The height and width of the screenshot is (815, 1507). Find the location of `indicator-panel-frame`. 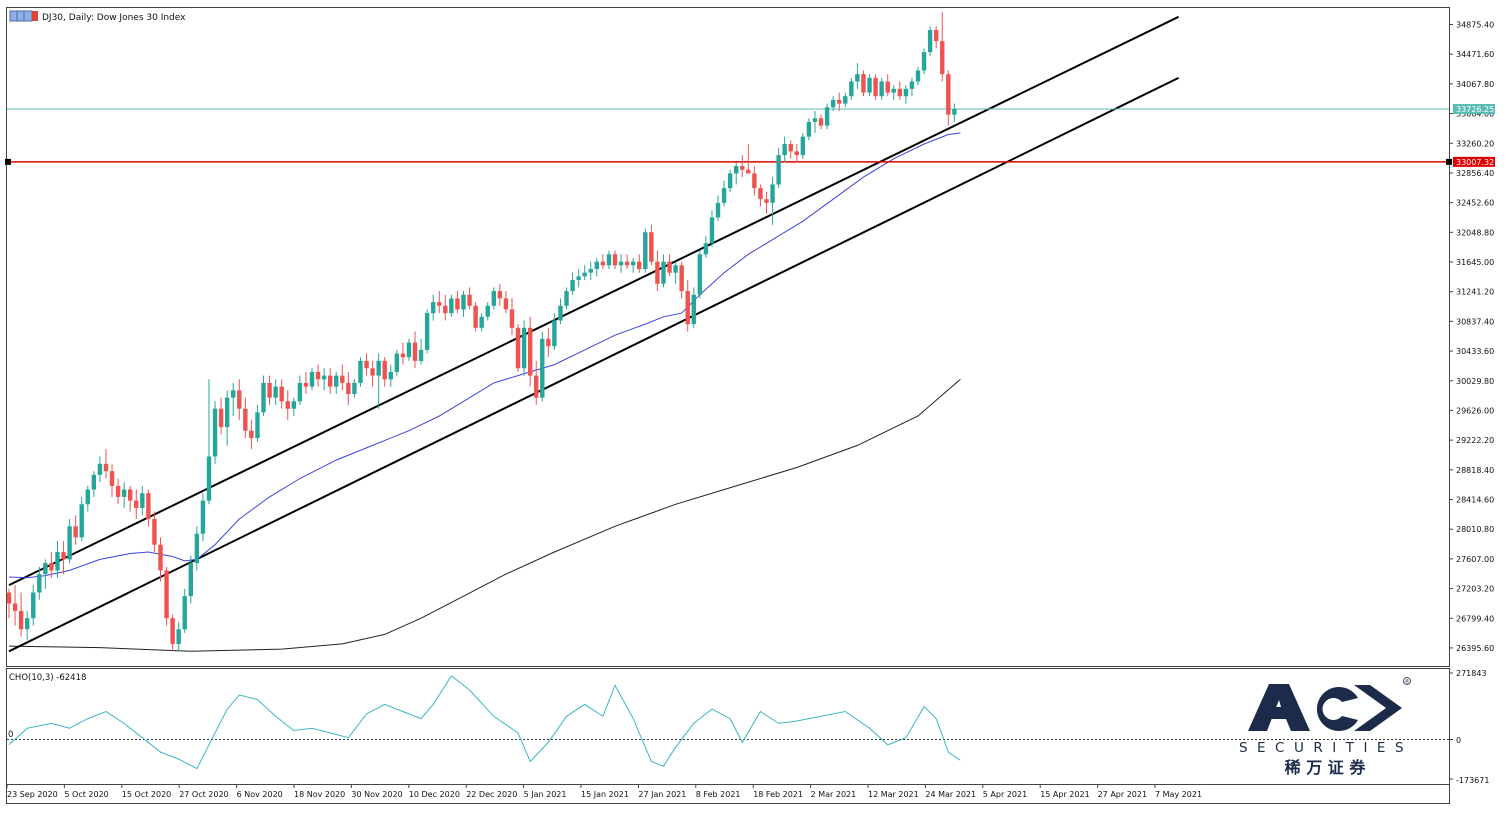

indicator-panel-frame is located at coordinates (728, 726).